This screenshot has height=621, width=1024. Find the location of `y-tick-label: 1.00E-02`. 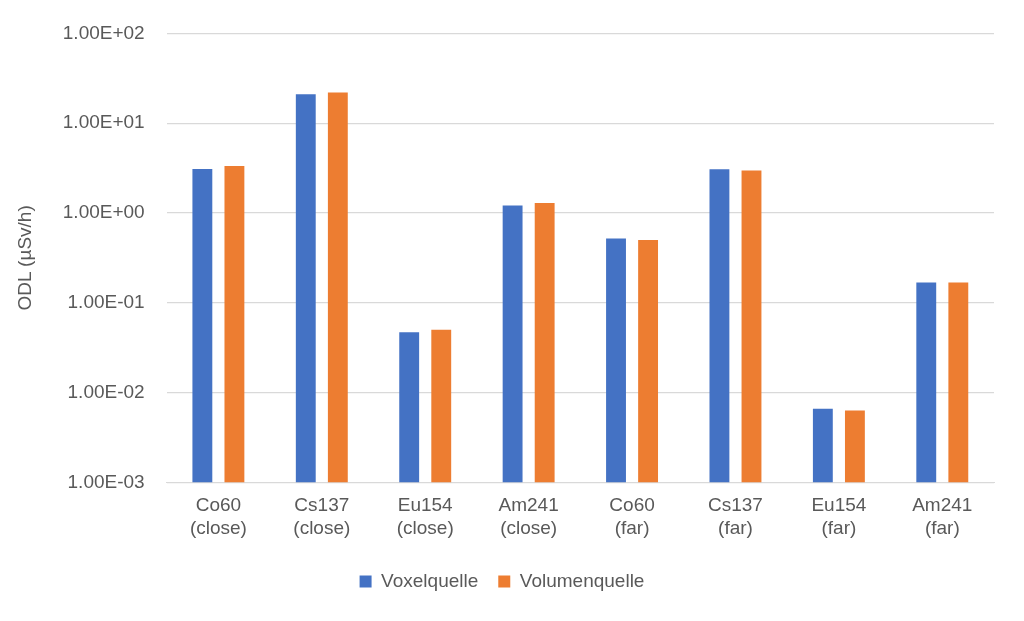

y-tick-label: 1.00E-02 is located at coordinates (106, 391).